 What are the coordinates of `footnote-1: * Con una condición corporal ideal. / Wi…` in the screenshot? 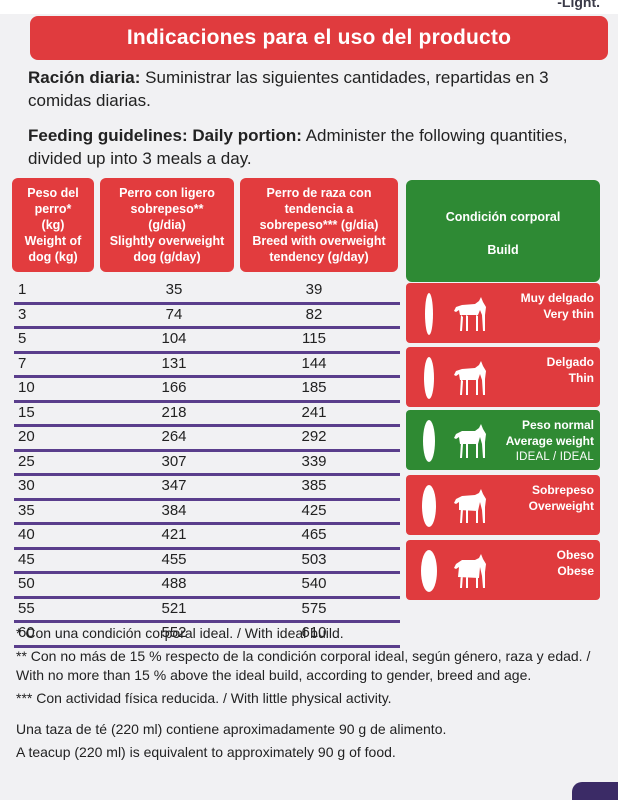 It's located at (180, 633).